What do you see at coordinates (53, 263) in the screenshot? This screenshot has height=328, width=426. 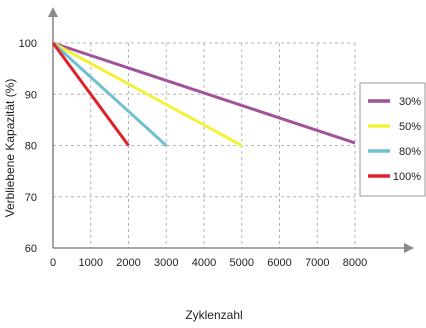 I see `x-tick-label: 0` at bounding box center [53, 263].